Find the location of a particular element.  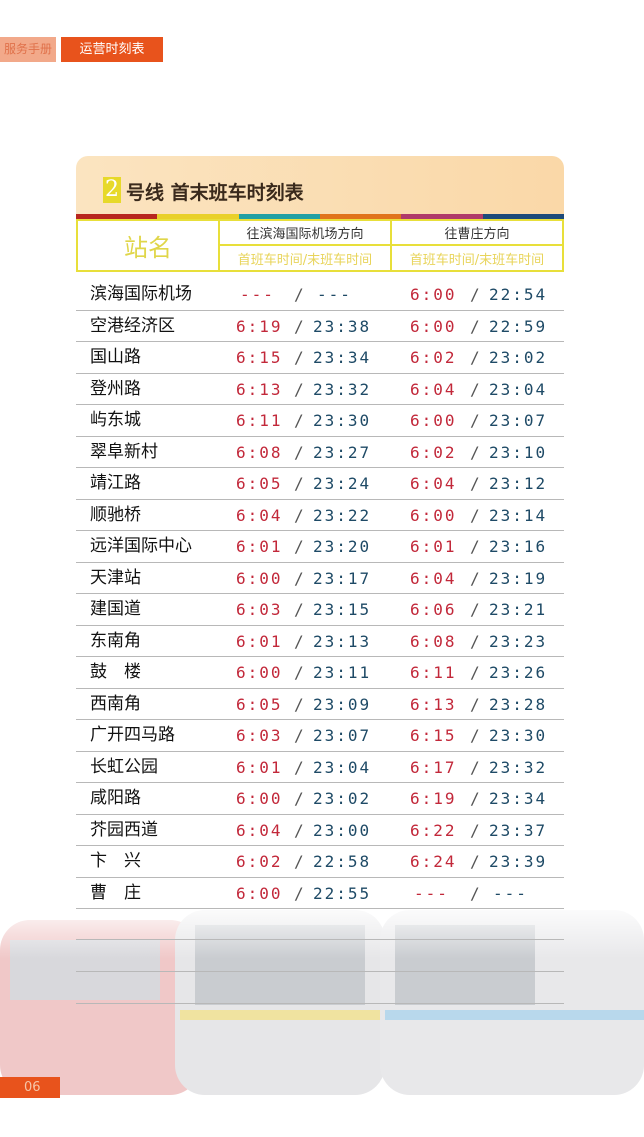

table-row: 长虹公园 6:01 / 23:04 6:17 / 23:32 is located at coordinates (320, 767).